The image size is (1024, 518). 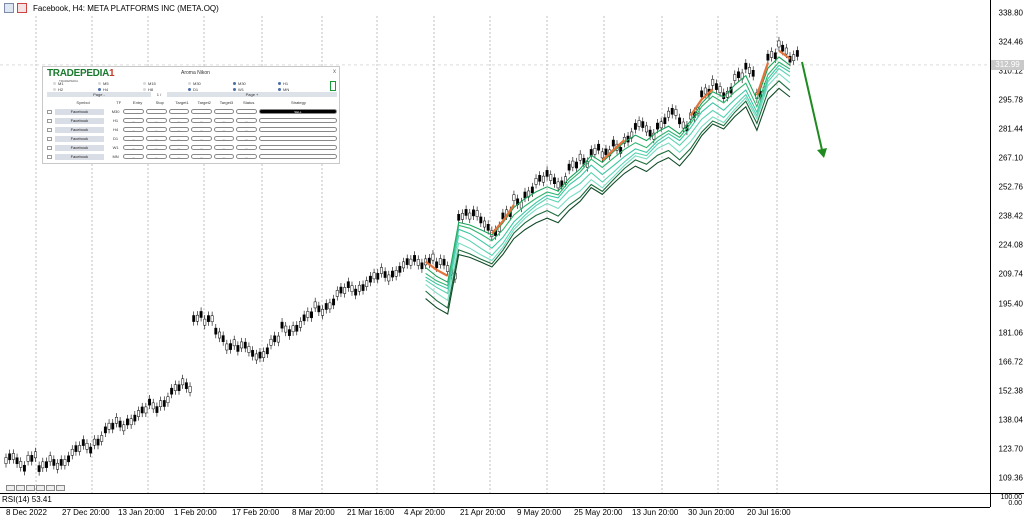 What do you see at coordinates (252, 94) in the screenshot?
I see `page-next-button: Page +` at bounding box center [252, 94].